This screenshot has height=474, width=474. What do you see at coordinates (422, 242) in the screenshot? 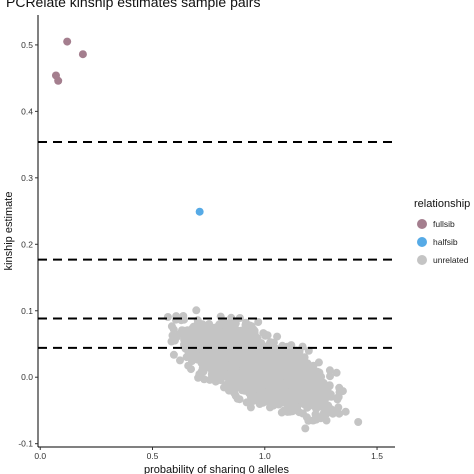
I see `legend-key-halfsib` at bounding box center [422, 242].